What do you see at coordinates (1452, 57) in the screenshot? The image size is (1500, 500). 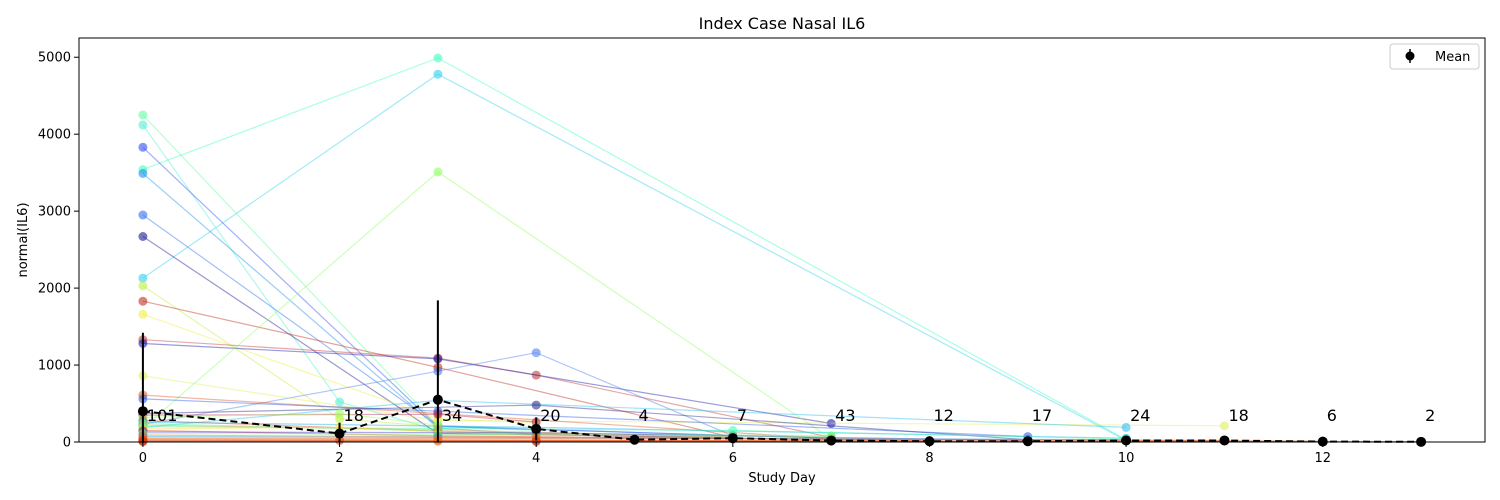 I see `legend-entry-mean: Mean` at bounding box center [1452, 57].